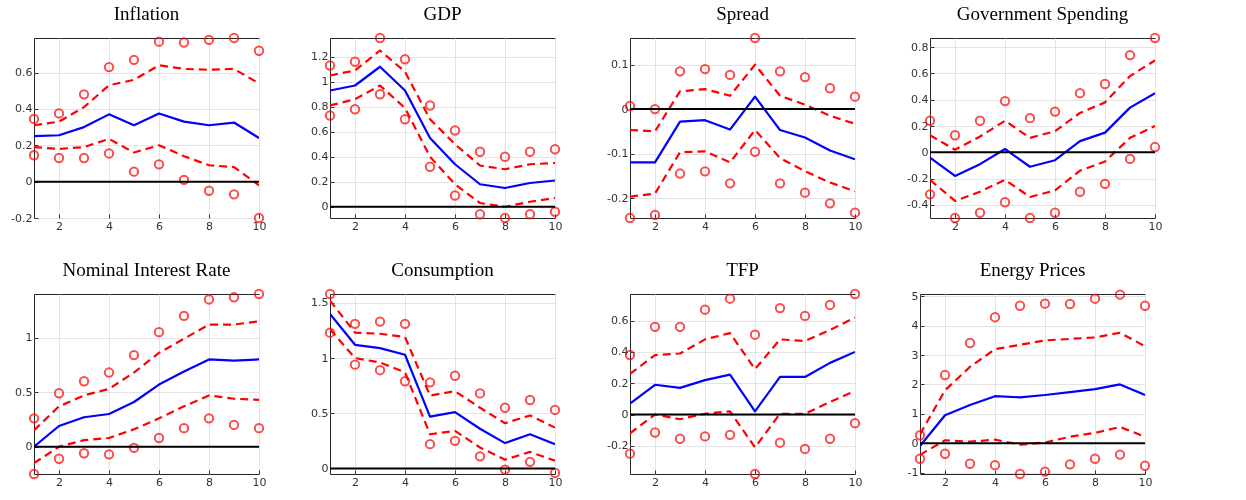  I want to click on chart-title: Spread, so click(743, 13).